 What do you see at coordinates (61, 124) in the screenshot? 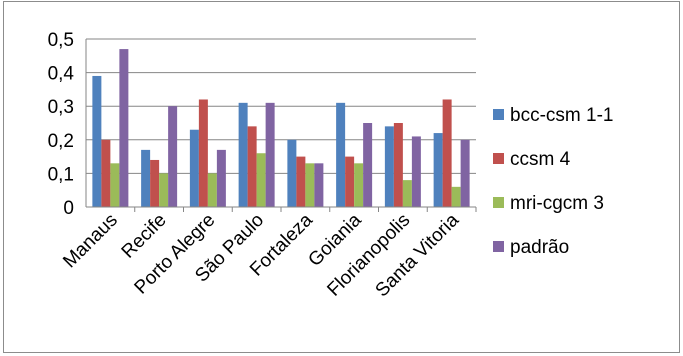
I see `y-tick-labels: 0 0,1 0,2 0,3 0,4 0,5` at bounding box center [61, 124].